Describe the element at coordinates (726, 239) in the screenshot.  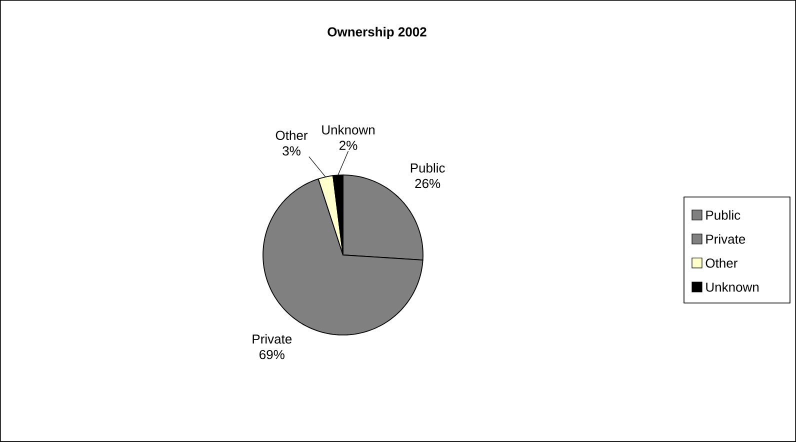
I see `legend-label: Private` at that location.